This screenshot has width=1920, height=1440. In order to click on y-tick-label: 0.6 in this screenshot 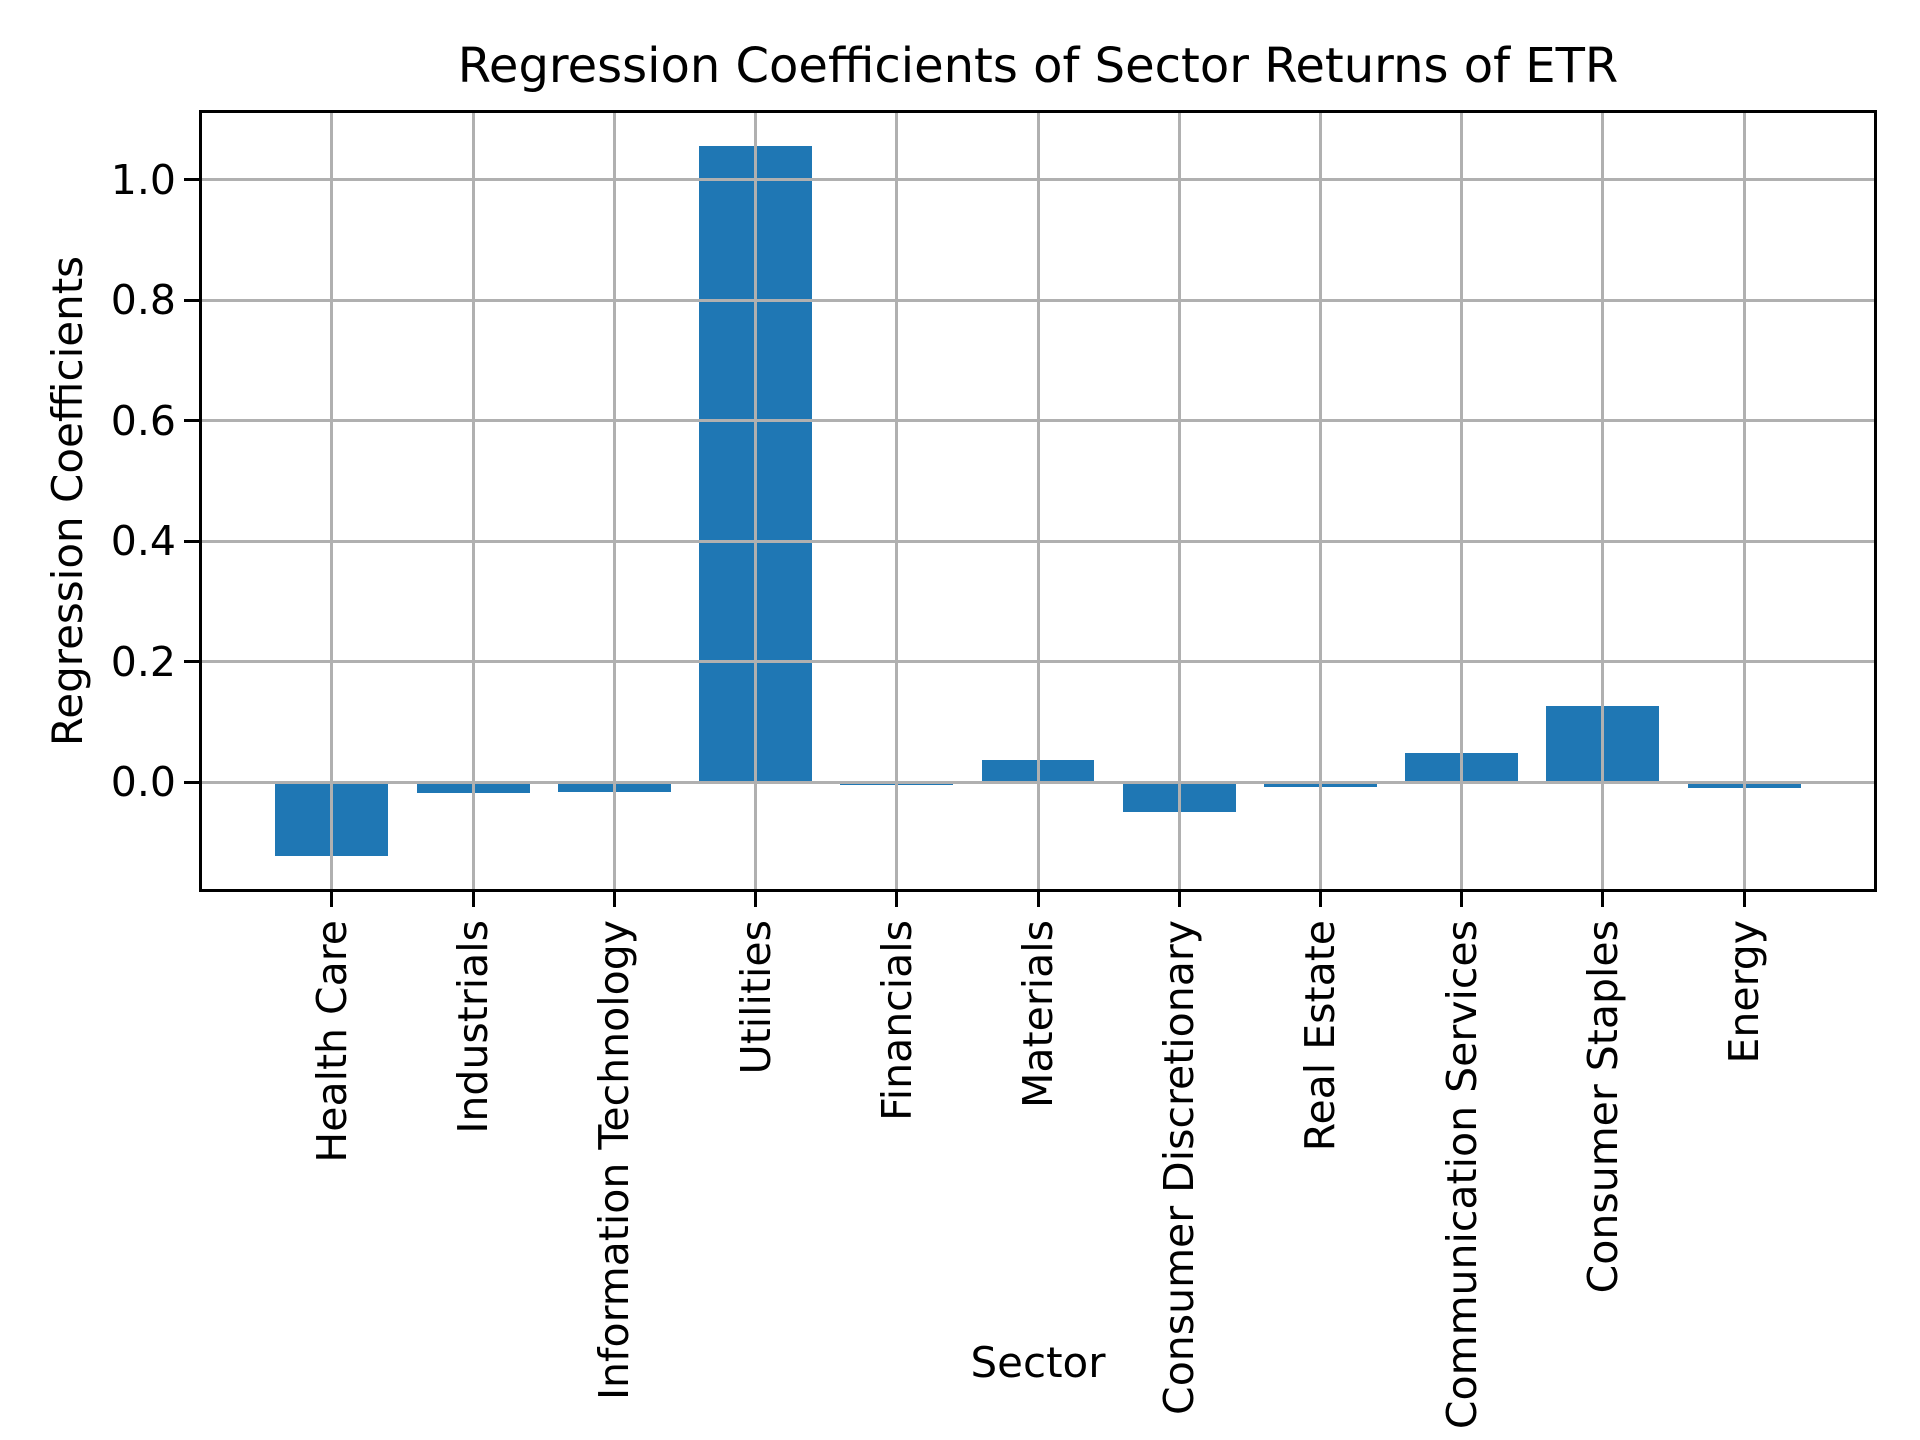, I will do `click(143, 420)`.